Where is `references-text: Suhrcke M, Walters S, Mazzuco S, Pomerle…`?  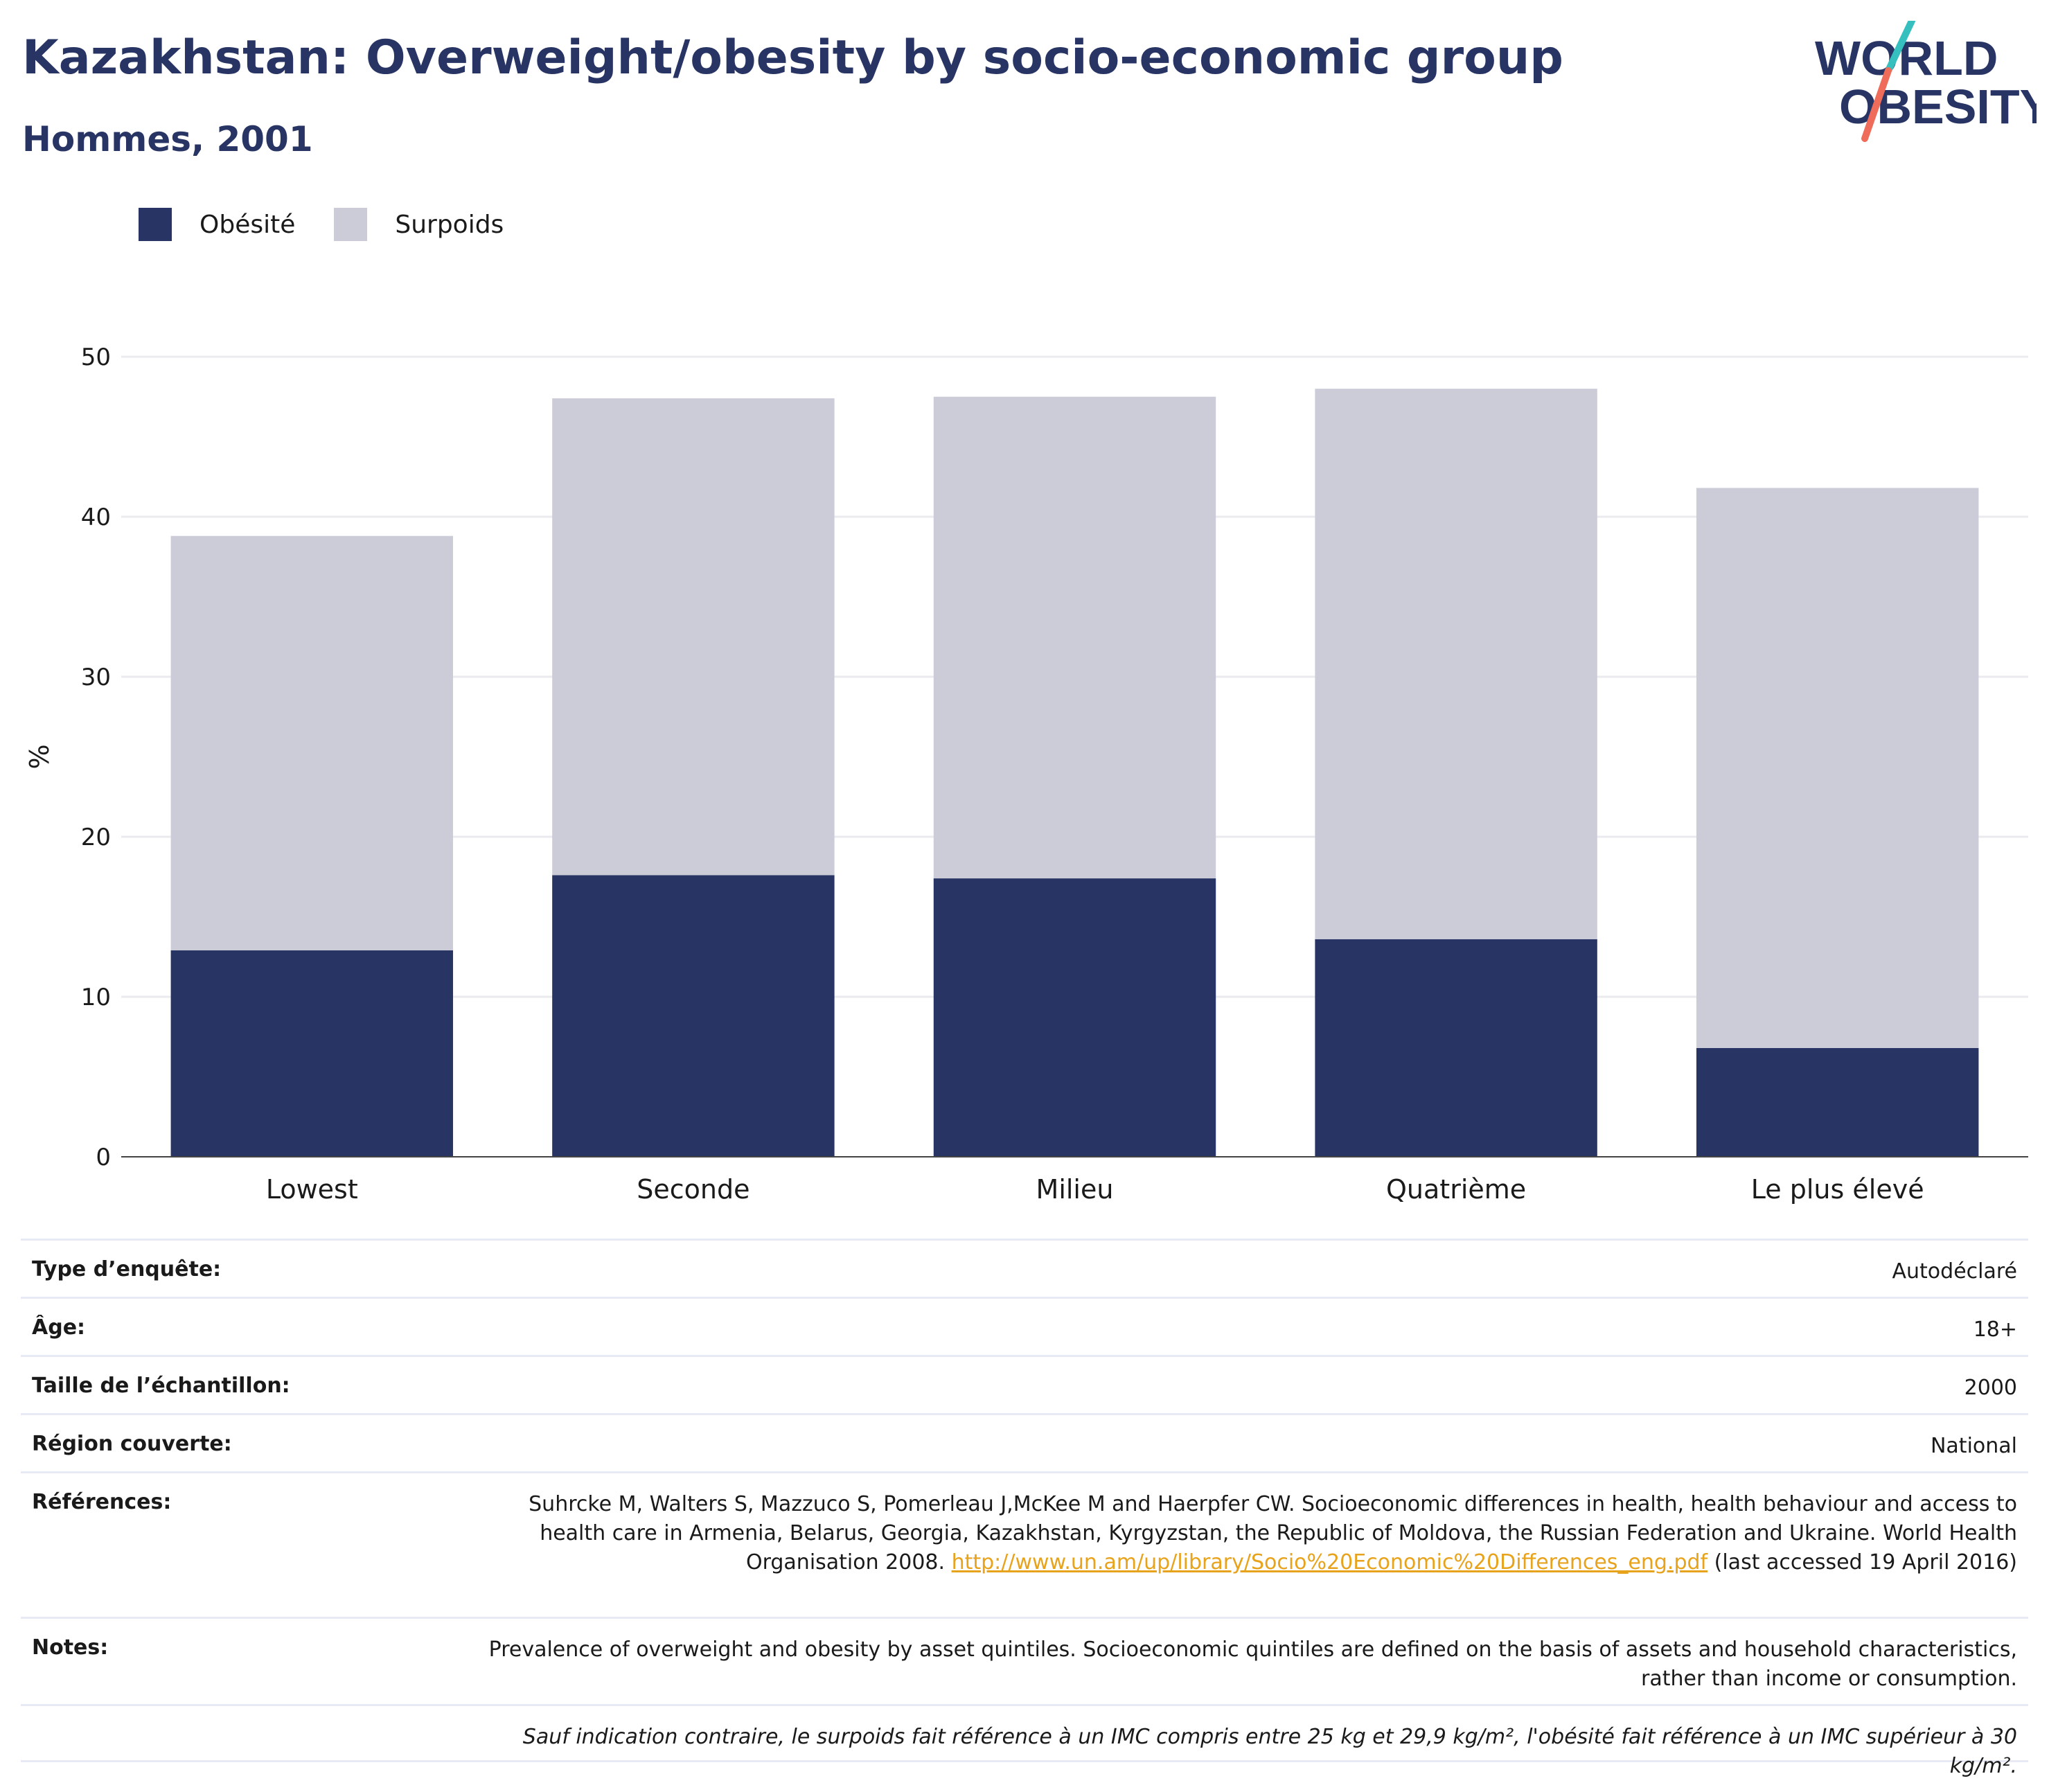 references-text: Suhrcke M, Walters S, Mazzuco S, Pomerle… is located at coordinates (1273, 1533).